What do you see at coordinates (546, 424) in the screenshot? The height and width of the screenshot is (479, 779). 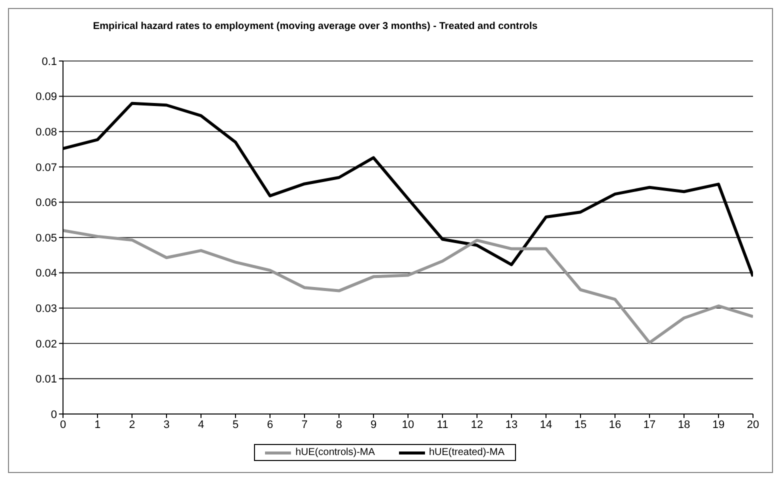 I see `x-tick-label: 14` at bounding box center [546, 424].